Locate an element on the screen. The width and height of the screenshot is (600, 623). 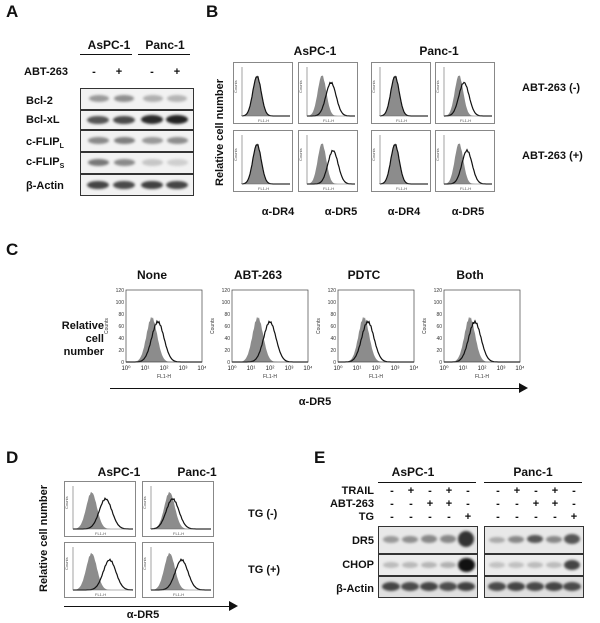
protein-label-cflips: c-FLIPS is located at coordinates (45, 163).